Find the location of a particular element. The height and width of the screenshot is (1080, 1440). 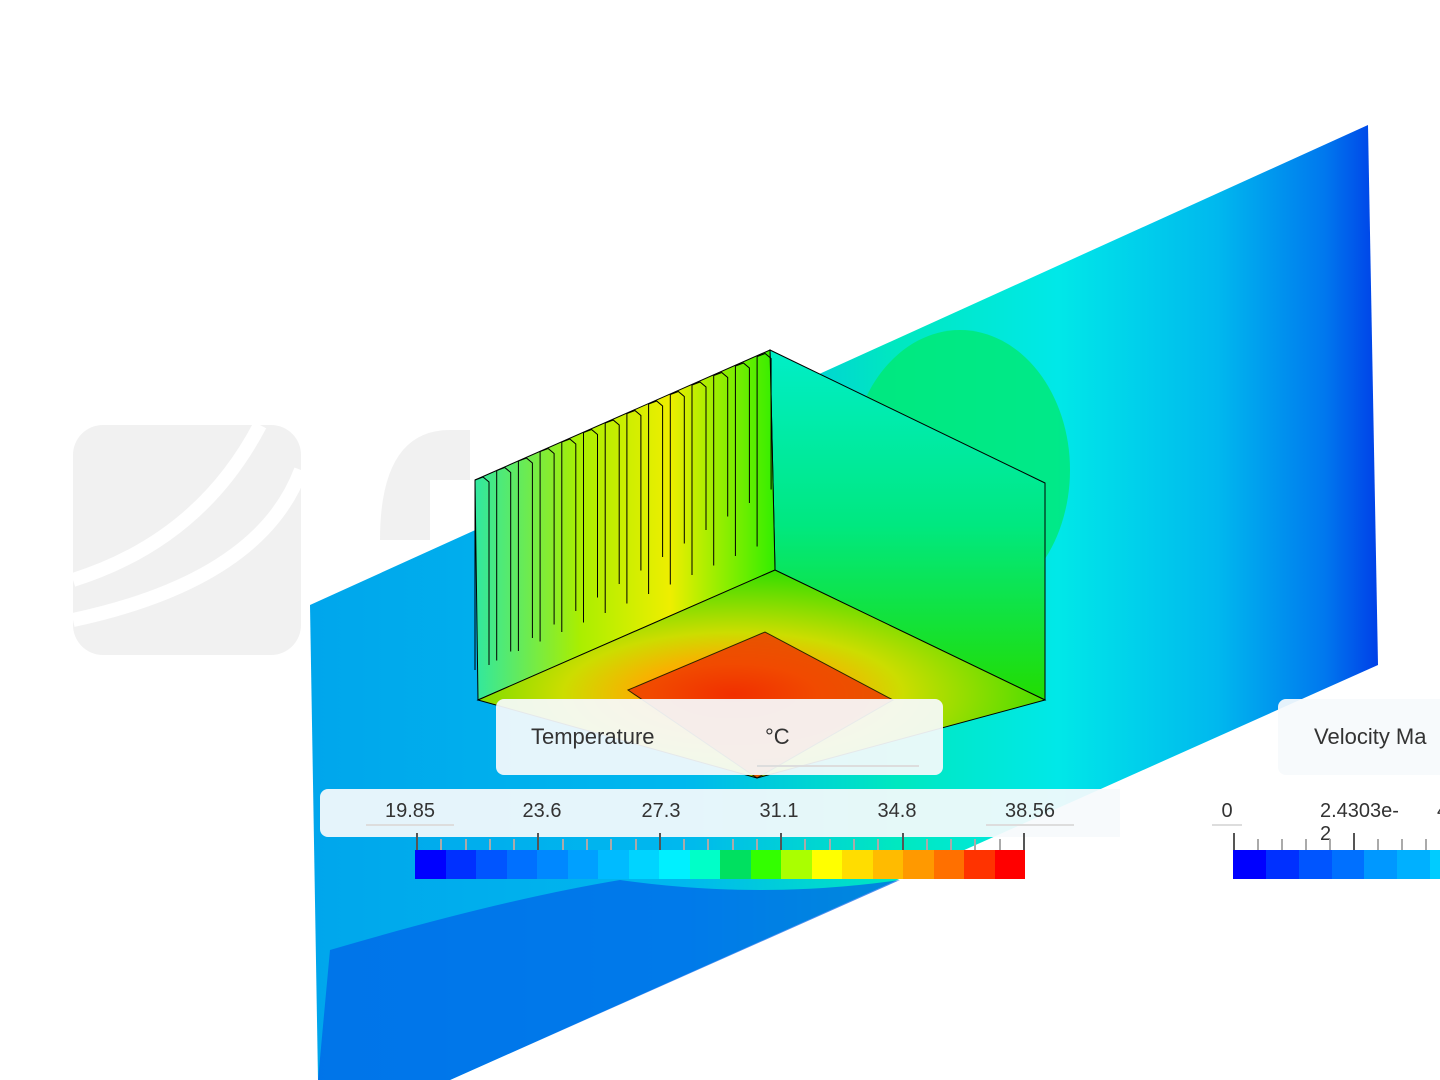

watermark-logo is located at coordinates (270, 538).